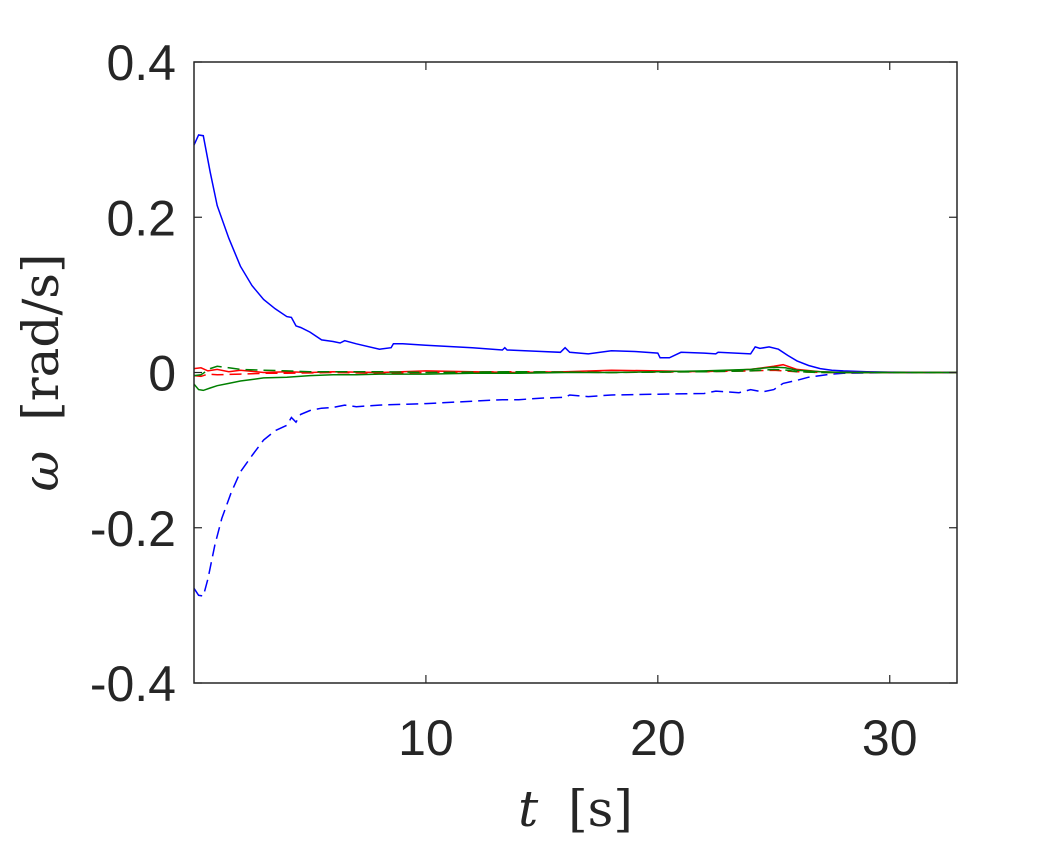 The image size is (1056, 844). I want to click on y-axis-symbol: ω, so click(41, 471).